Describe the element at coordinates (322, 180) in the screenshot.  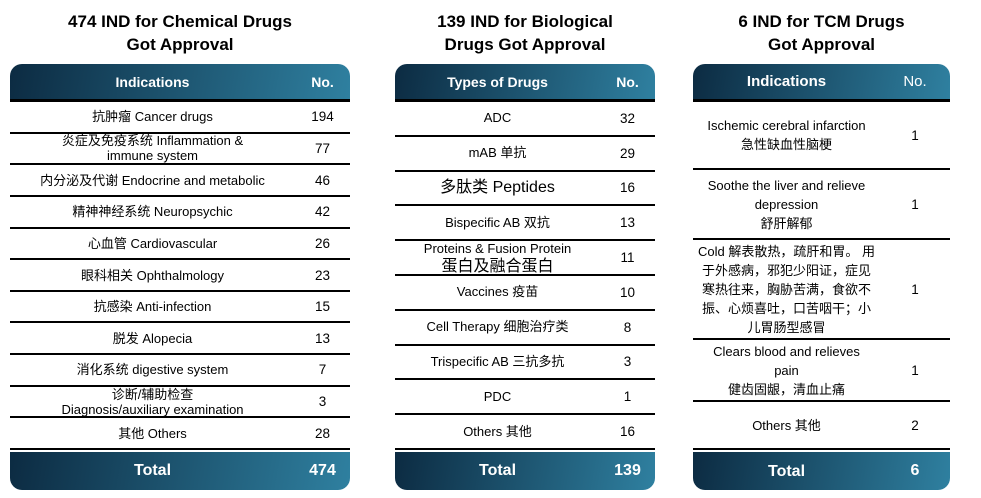
I see `row-value: 46` at that location.